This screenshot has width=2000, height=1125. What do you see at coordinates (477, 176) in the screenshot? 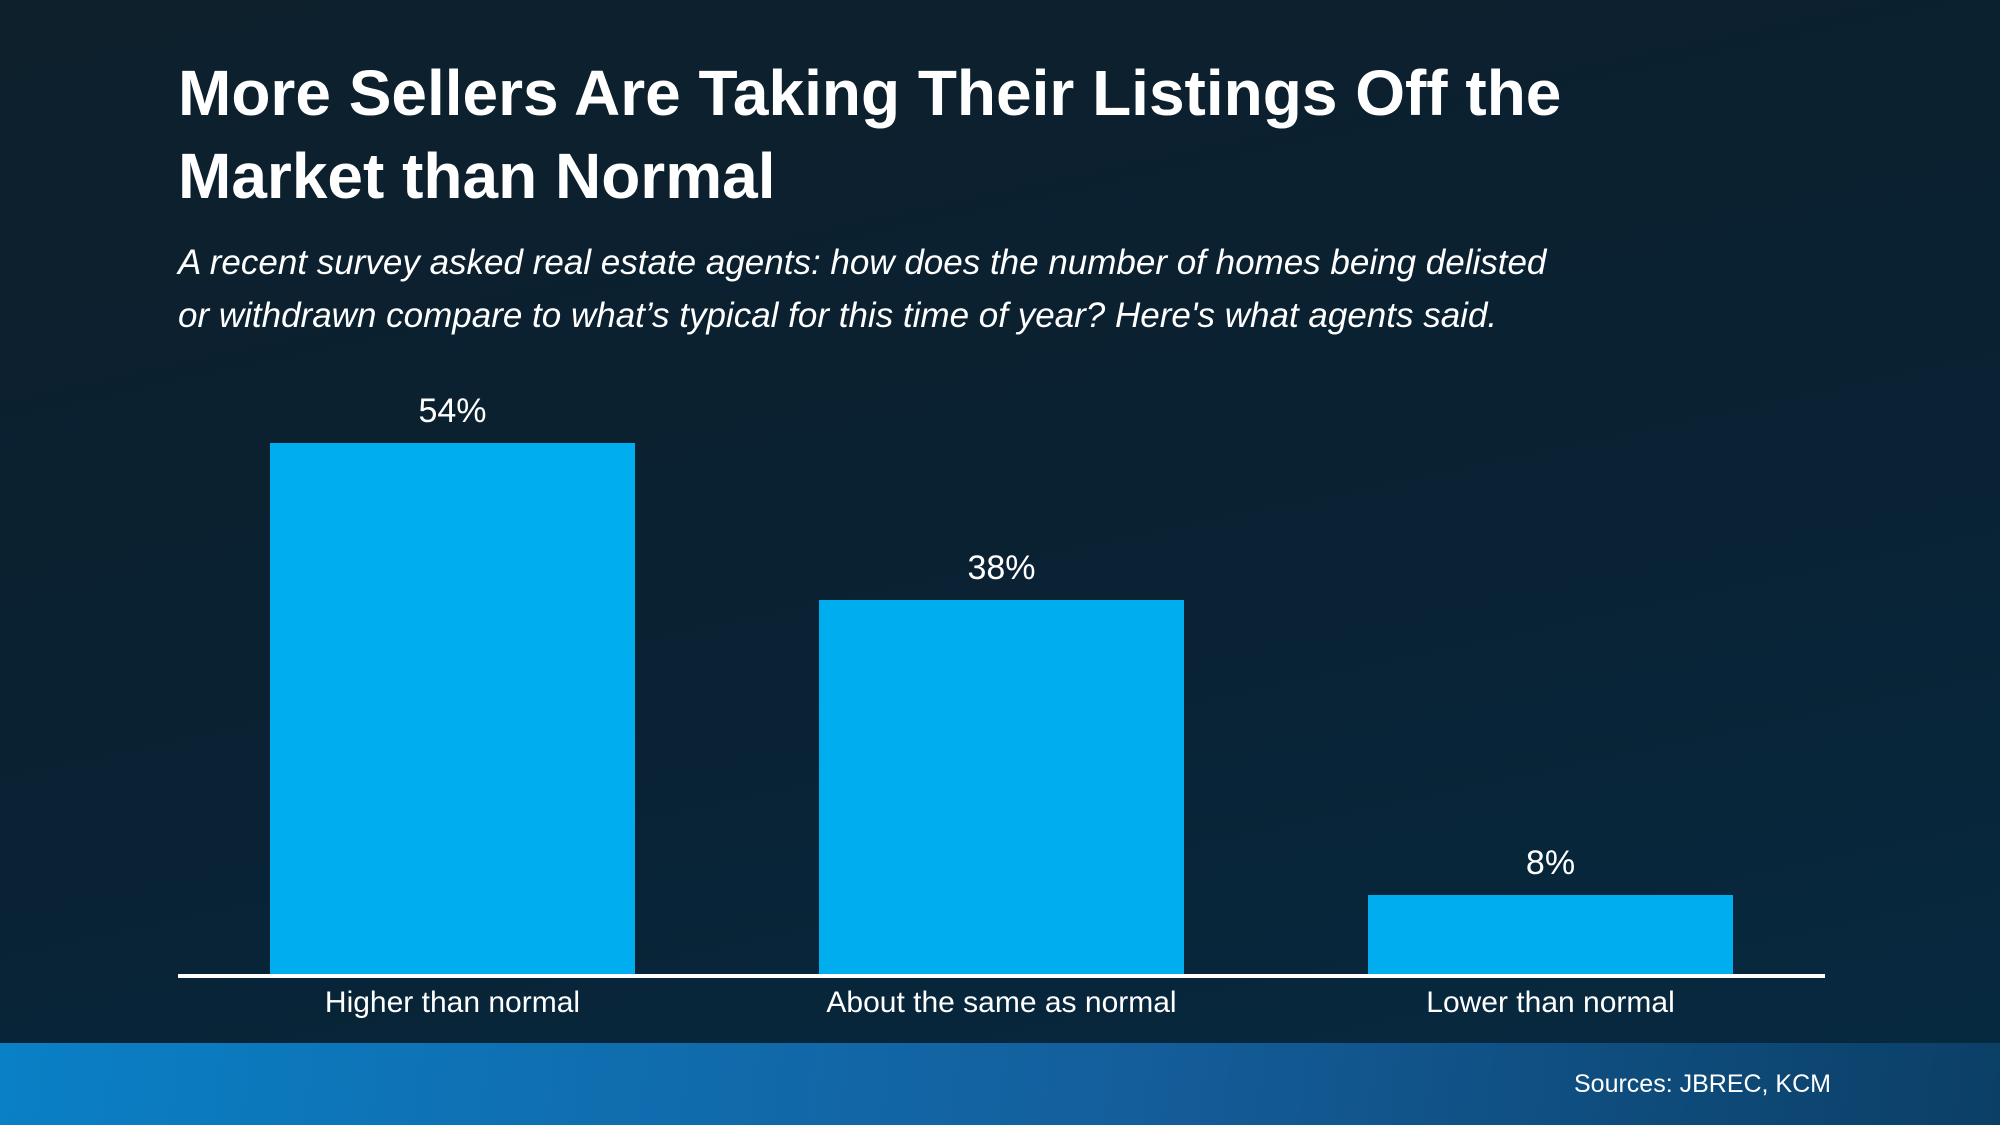
I see `chart-title-line-2: Market than Normal` at bounding box center [477, 176].